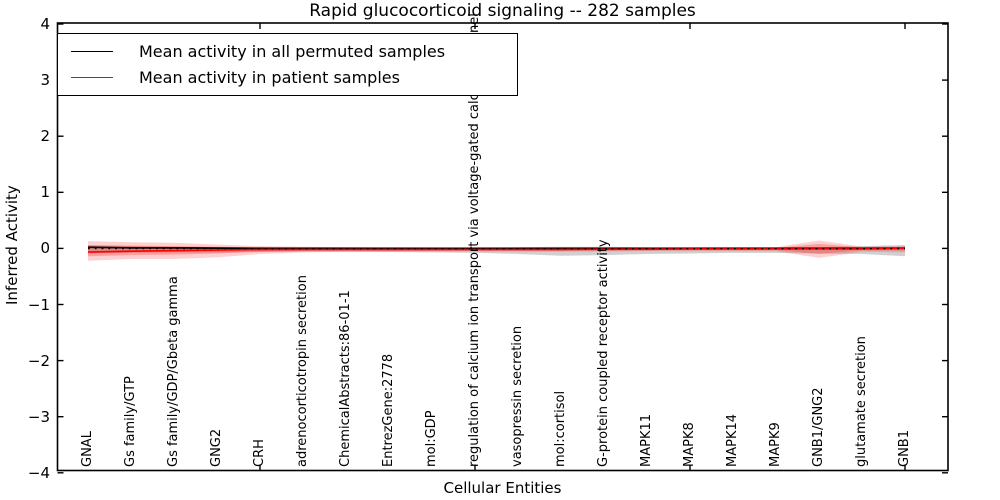 The height and width of the screenshot is (500, 1000). I want to click on x-category-label: GNB1/GNG2, so click(818, 427).